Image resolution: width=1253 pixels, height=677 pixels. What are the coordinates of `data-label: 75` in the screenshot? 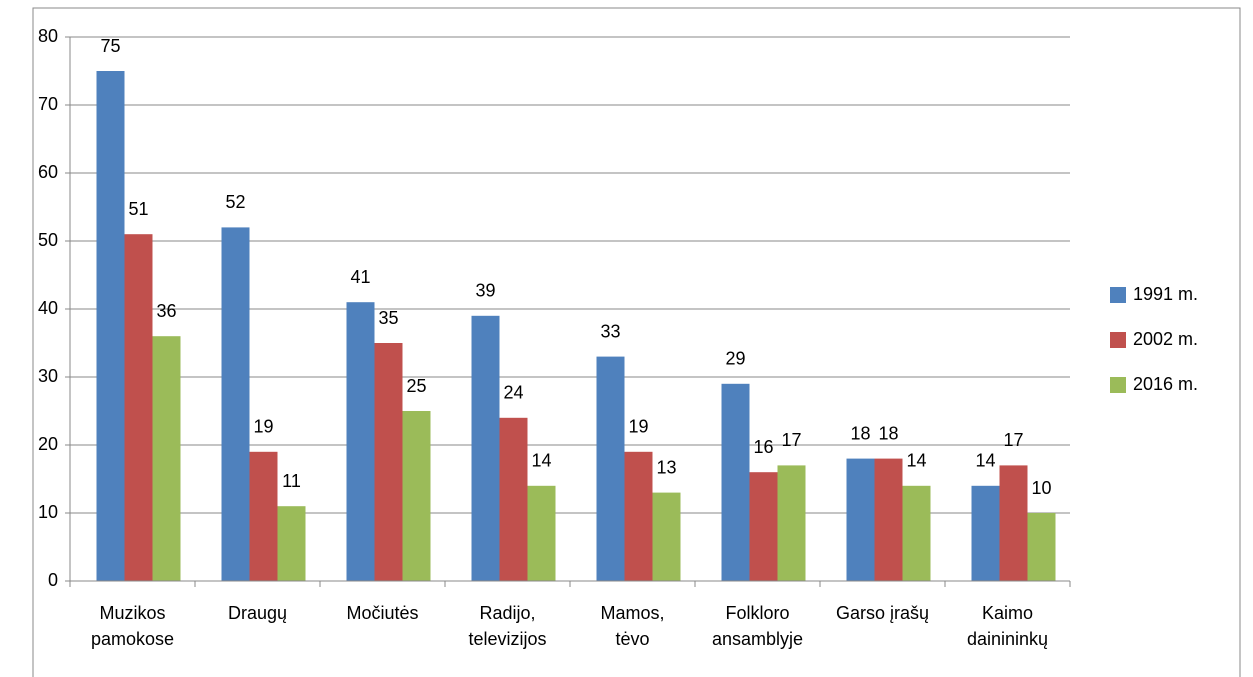 It's located at (110, 46).